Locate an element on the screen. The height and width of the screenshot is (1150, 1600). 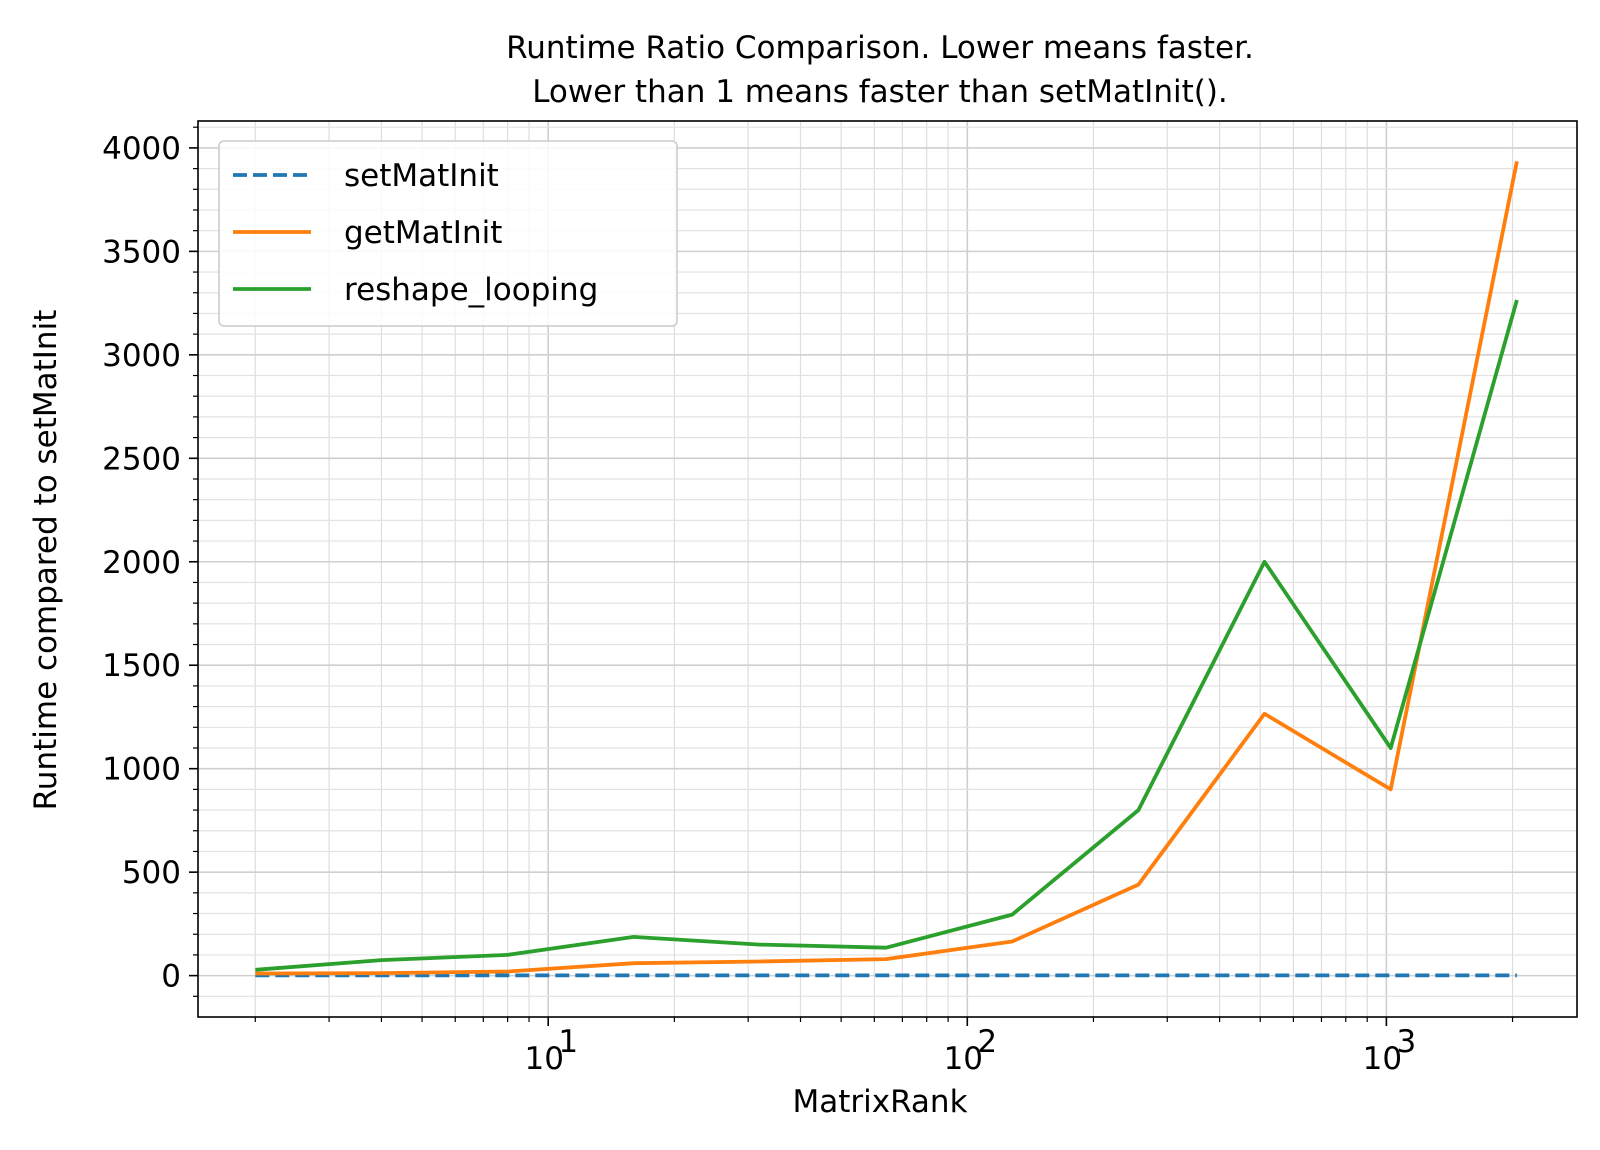
legend-label: reshape_looping is located at coordinates (471, 290).